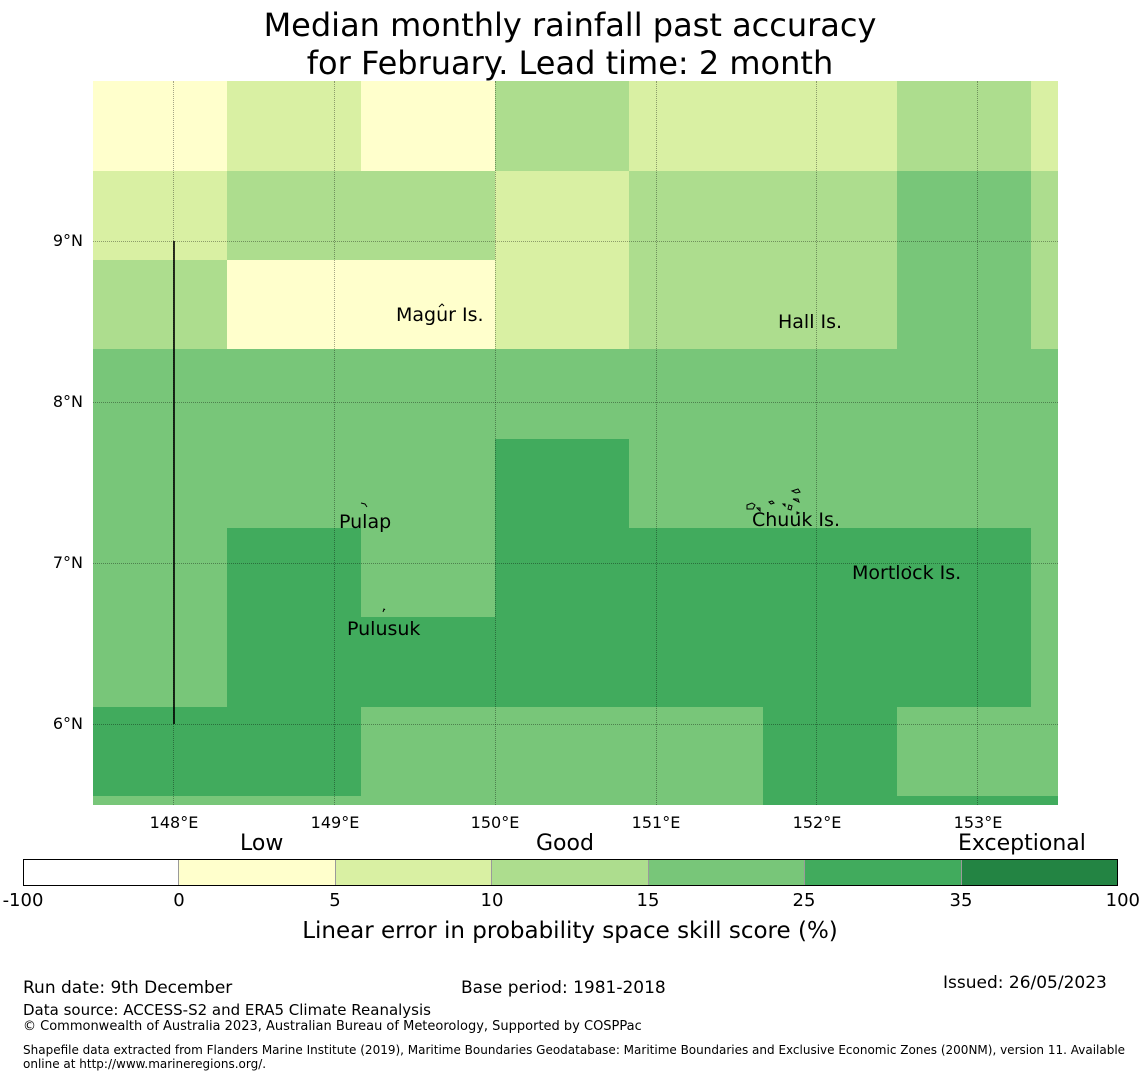 This screenshot has width=1140, height=1080. I want to click on pulusuk-island-outline, so click(384, 610).